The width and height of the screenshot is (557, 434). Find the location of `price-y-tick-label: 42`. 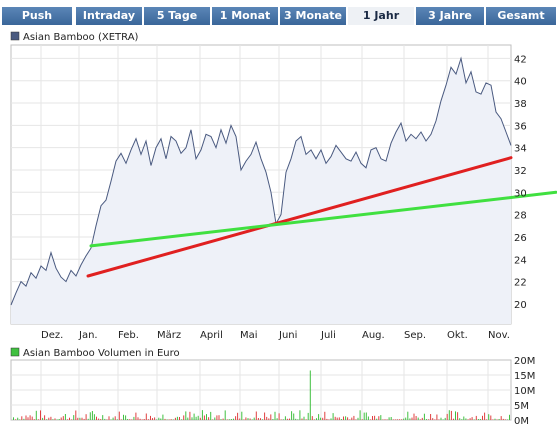

price-y-tick-label: 42 is located at coordinates (520, 59).